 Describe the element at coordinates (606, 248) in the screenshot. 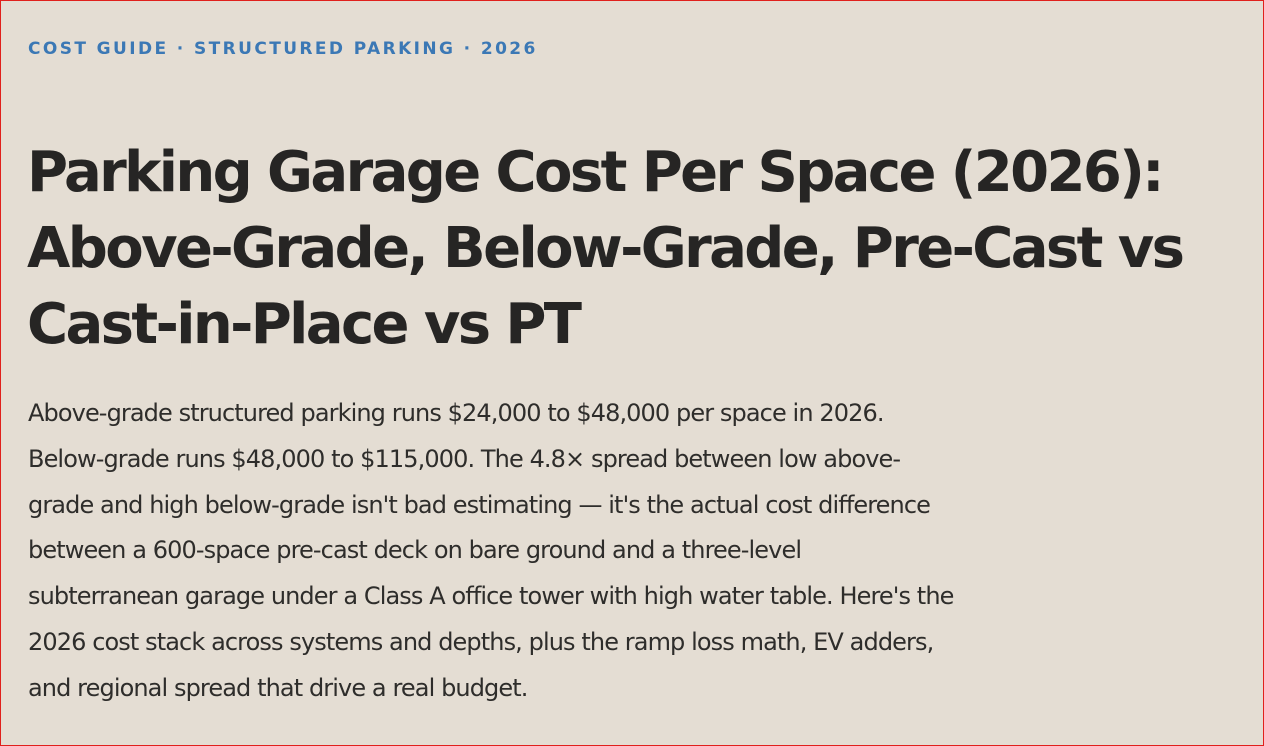

I see `page-title-line-2: Above-Grade, Below-Grade, Pre-Cast vs` at that location.